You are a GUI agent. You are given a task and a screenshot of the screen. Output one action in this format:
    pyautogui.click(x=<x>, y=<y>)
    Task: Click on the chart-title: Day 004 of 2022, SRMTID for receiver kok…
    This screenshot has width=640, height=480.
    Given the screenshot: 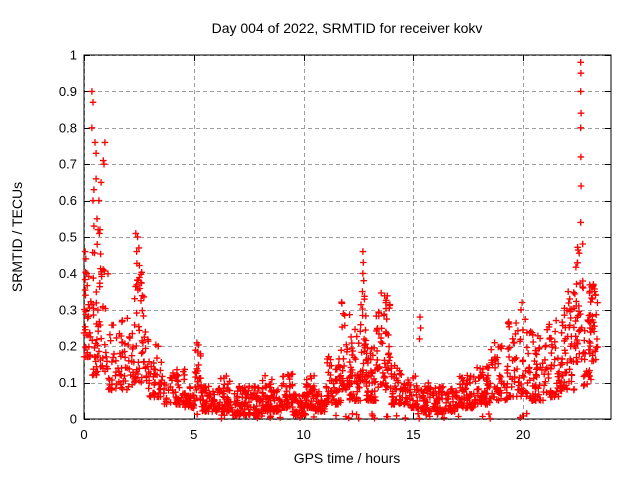 What is the action you would take?
    pyautogui.click(x=347, y=28)
    